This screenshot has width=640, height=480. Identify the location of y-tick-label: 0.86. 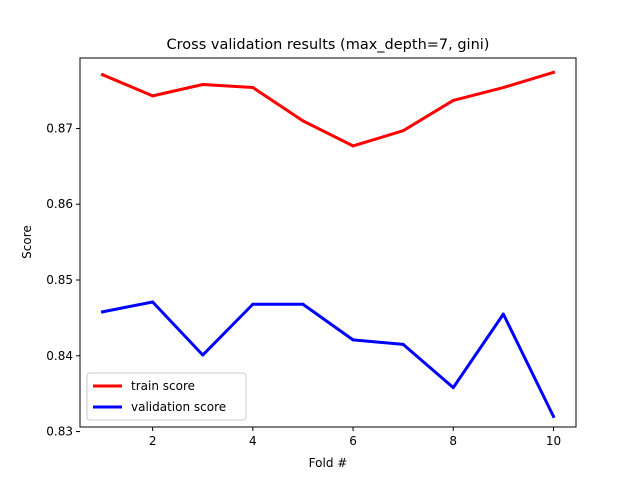
(59, 204).